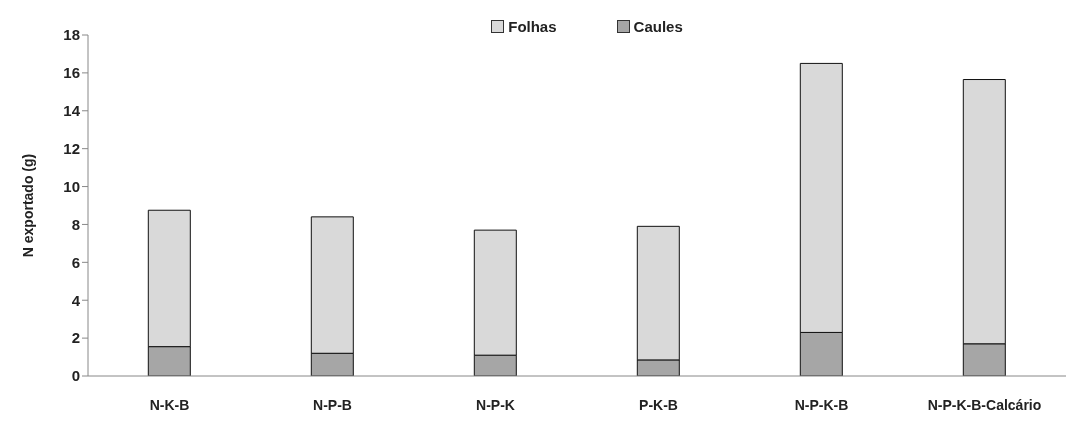 Image resolution: width=1084 pixels, height=434 pixels. I want to click on y-axis-title: N exportado (g), so click(27, 205).